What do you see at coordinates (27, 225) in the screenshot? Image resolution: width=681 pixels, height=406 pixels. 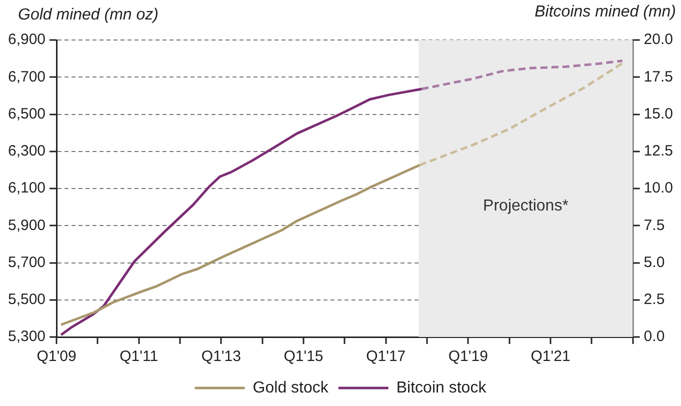 I see `y-tick-label: 5,900` at bounding box center [27, 225].